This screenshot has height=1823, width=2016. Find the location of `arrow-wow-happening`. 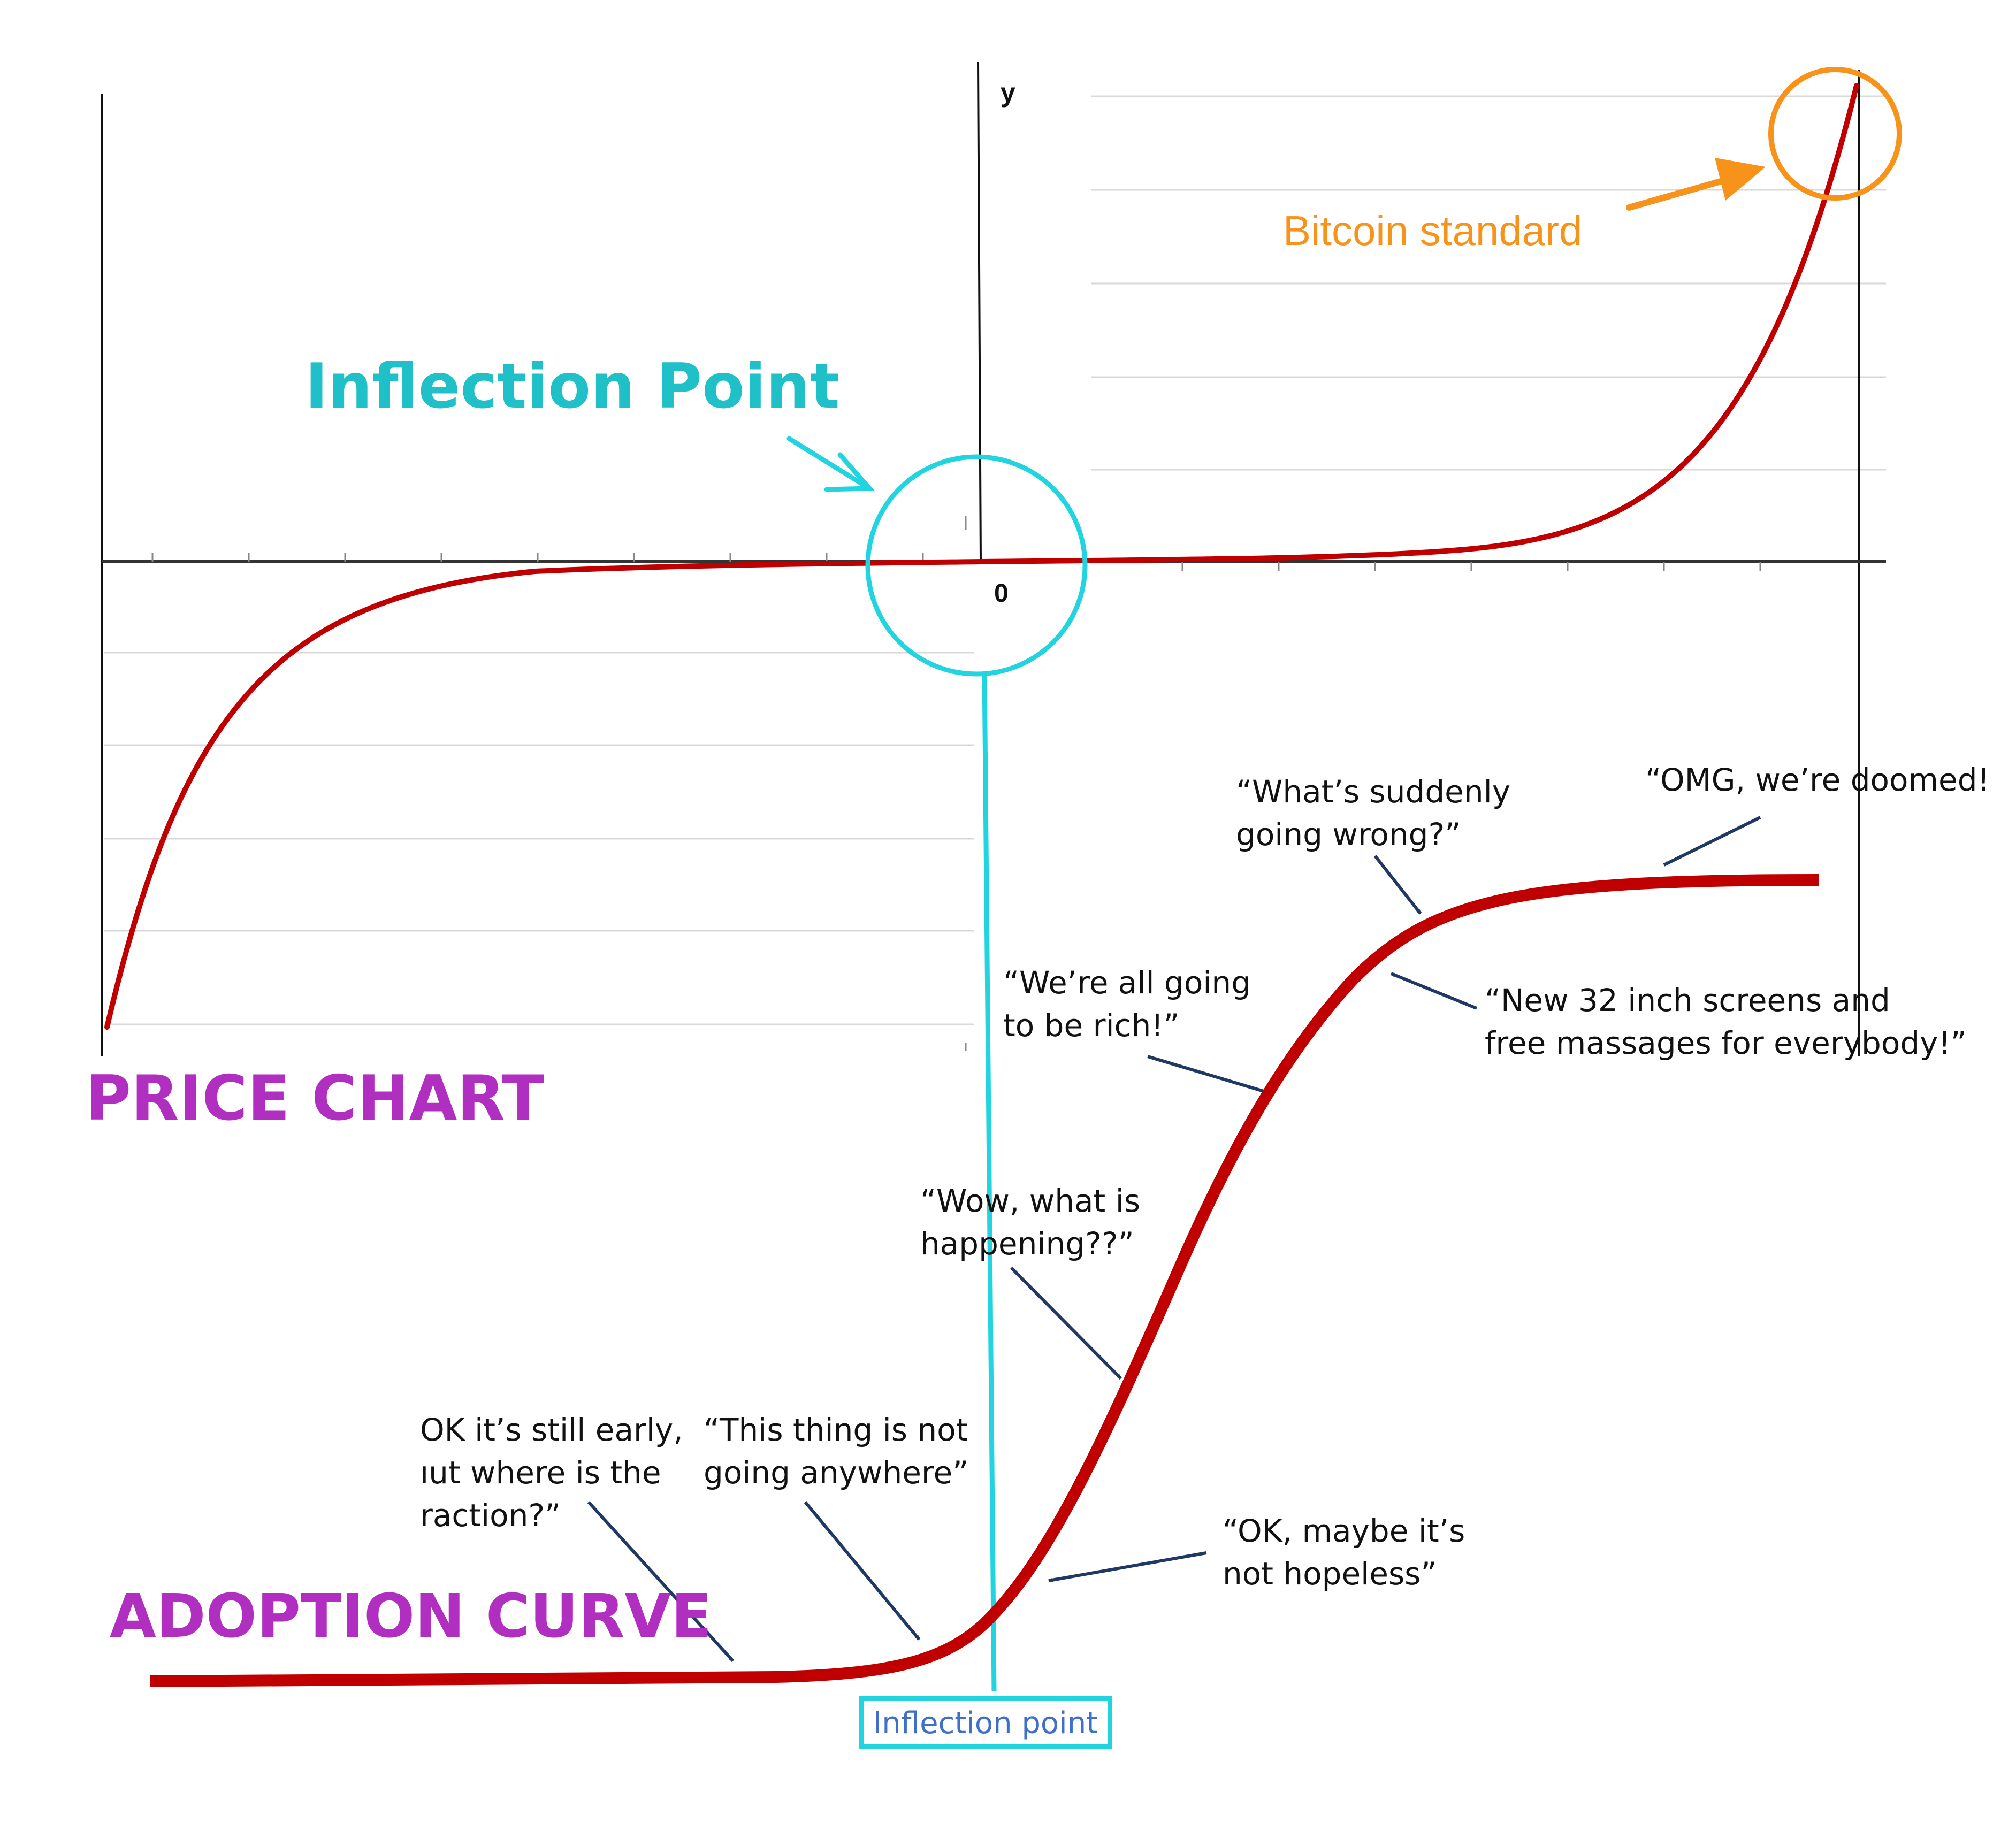

arrow-wow-happening is located at coordinates (1066, 1323).